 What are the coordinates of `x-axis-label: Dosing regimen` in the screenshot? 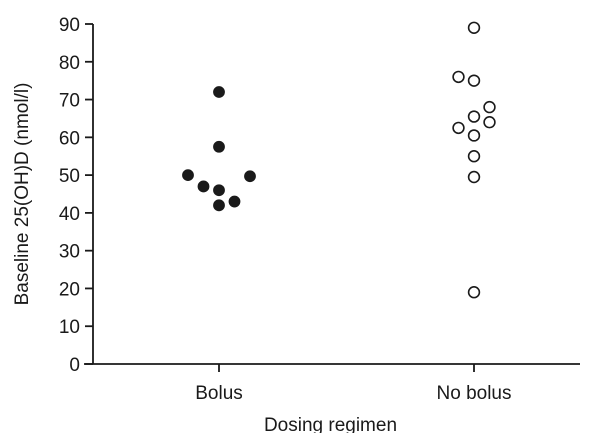 It's located at (330, 424).